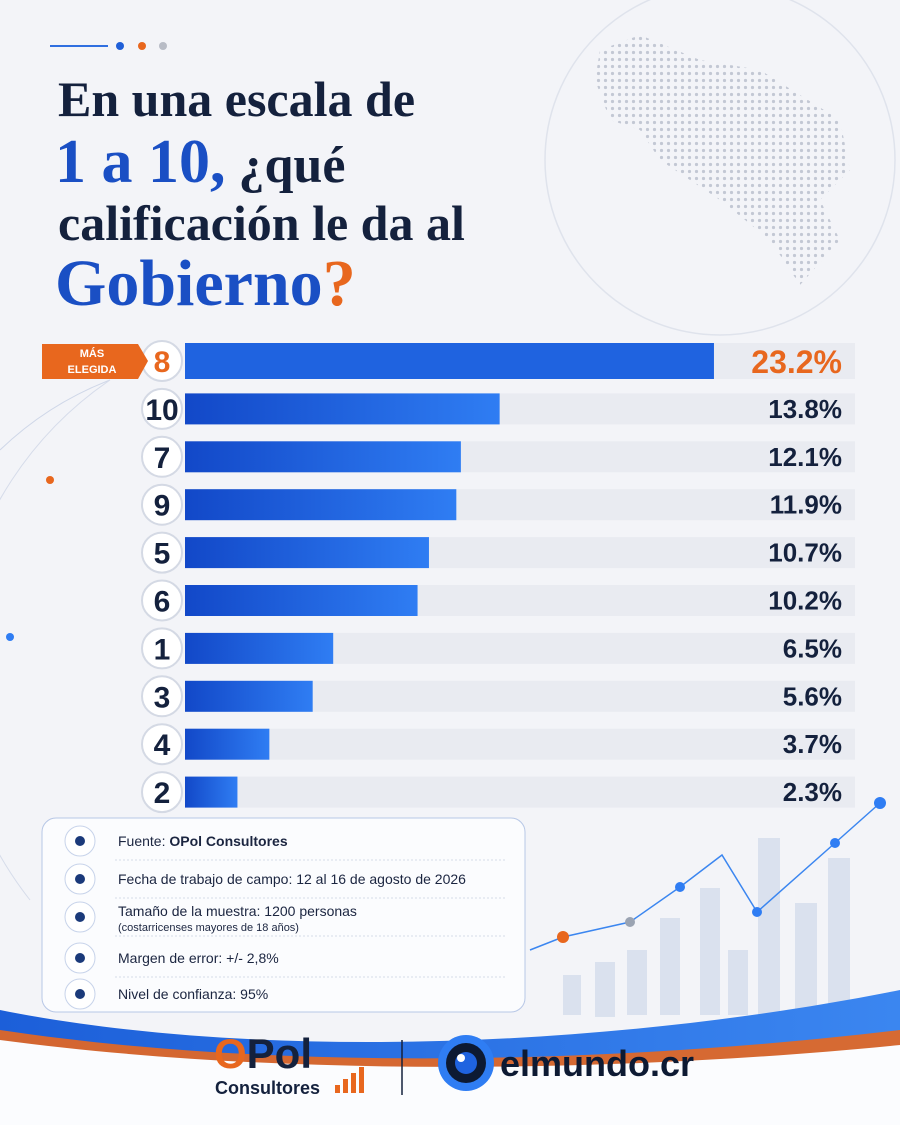  Describe the element at coordinates (805, 553) in the screenshot. I see `value-label: 10.7%` at that location.